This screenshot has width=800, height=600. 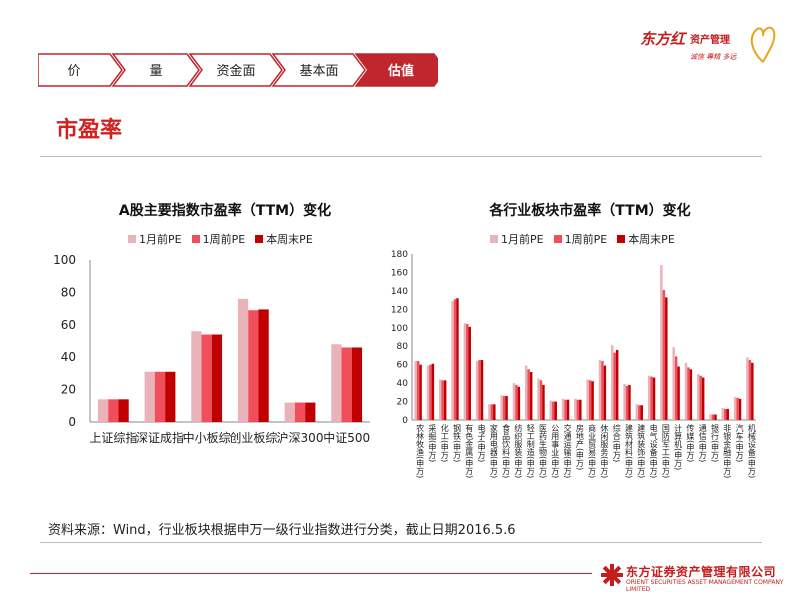 What do you see at coordinates (604, 450) in the screenshot?
I see `x-tick-label: 休闲服务(申万)` at bounding box center [604, 450].